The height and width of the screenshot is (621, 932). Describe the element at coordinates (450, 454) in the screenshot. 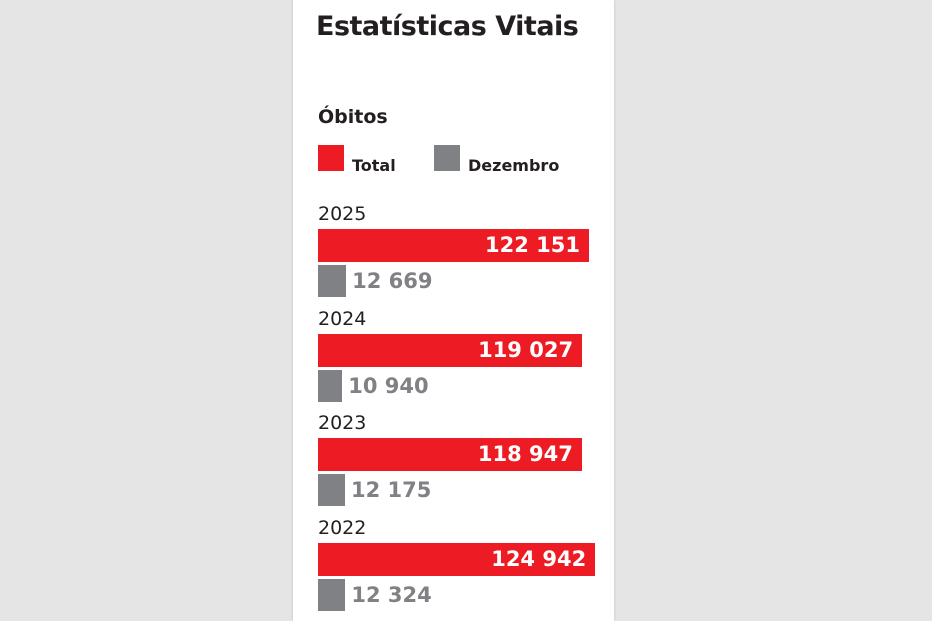

I see `bar-total-2023` at that location.